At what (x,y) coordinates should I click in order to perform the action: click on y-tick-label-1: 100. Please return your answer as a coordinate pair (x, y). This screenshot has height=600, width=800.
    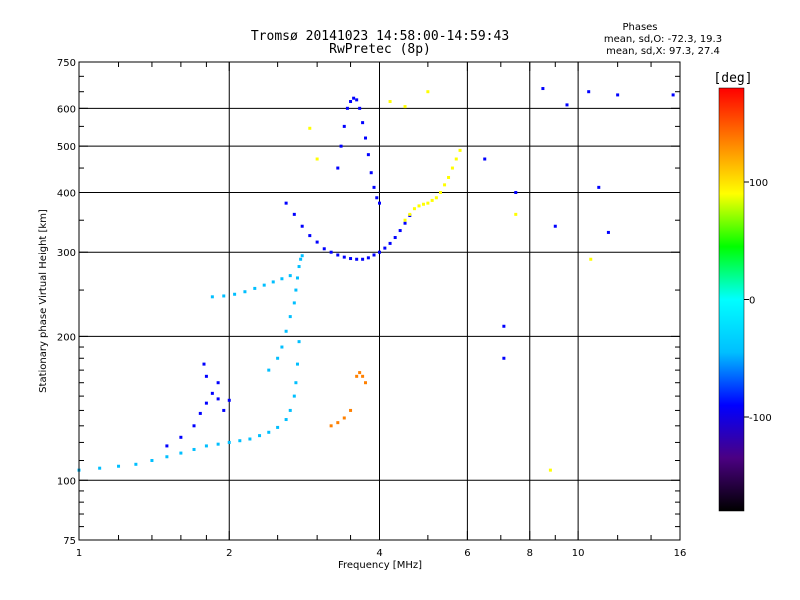
    Looking at the image, I should click on (66, 481).